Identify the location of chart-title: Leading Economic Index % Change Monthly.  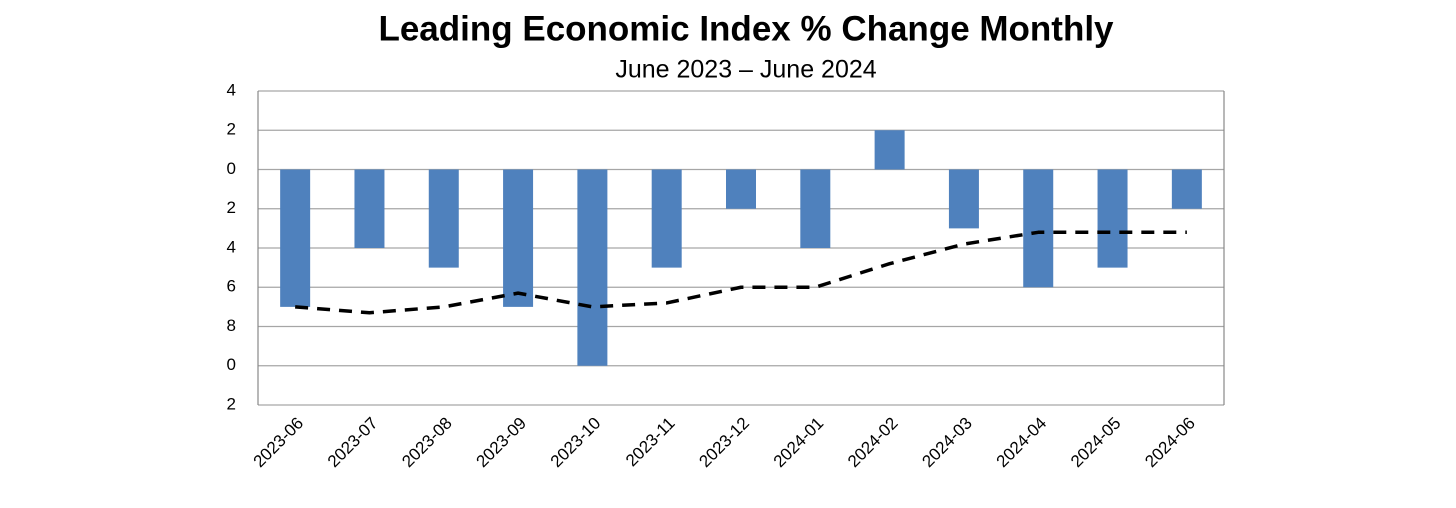
(746, 28).